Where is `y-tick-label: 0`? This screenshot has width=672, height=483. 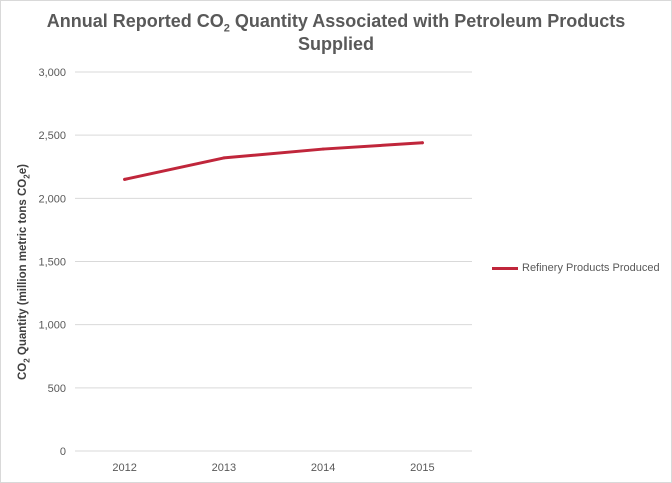
y-tick-label: 0 is located at coordinates (63, 452).